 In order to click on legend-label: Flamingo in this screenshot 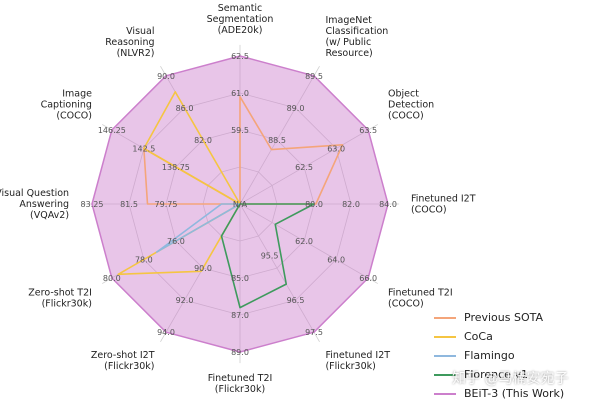, I will do `click(489, 355)`.